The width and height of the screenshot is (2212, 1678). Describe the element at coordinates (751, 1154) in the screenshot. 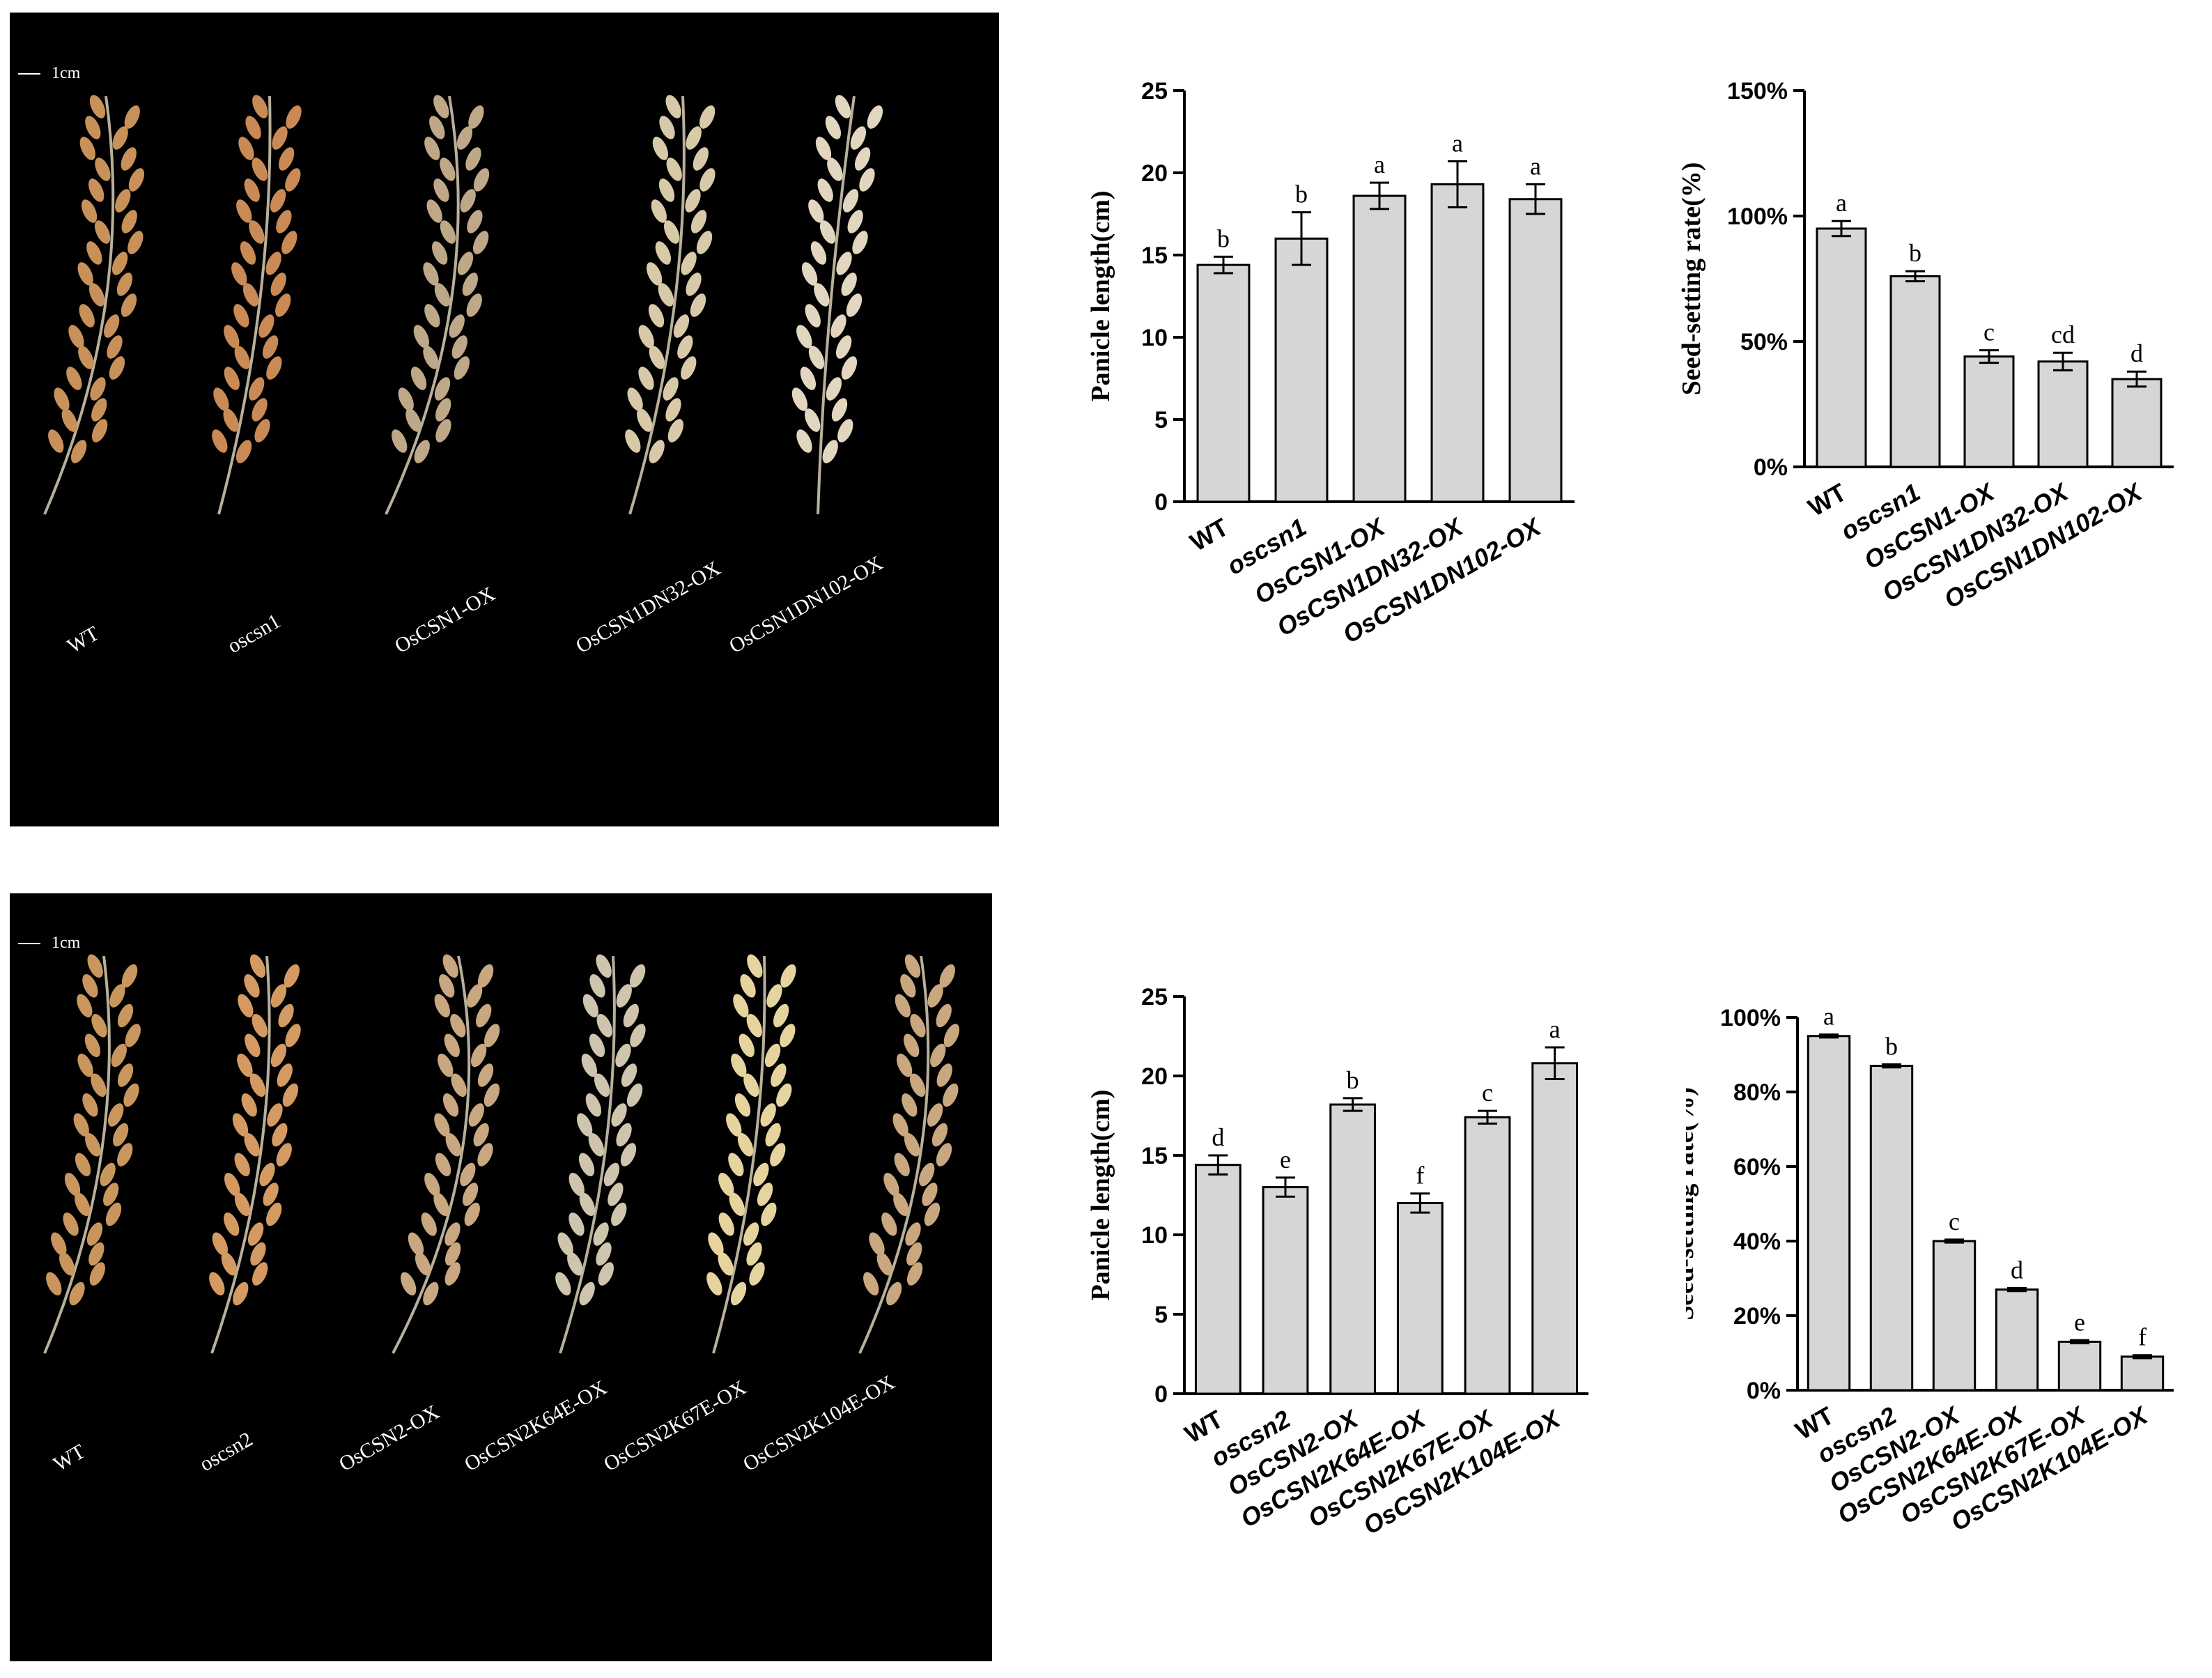

I see `panicle-oscsn2k67e-ox` at that location.